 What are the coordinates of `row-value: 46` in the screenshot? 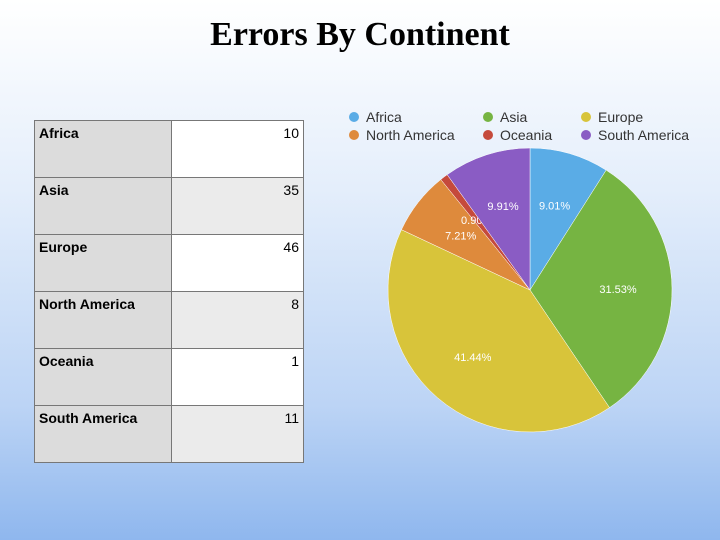 It's located at (237, 263).